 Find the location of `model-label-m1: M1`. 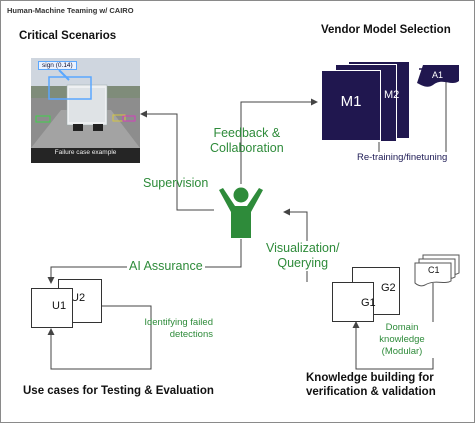

model-label-m1: M1 is located at coordinates (351, 101).